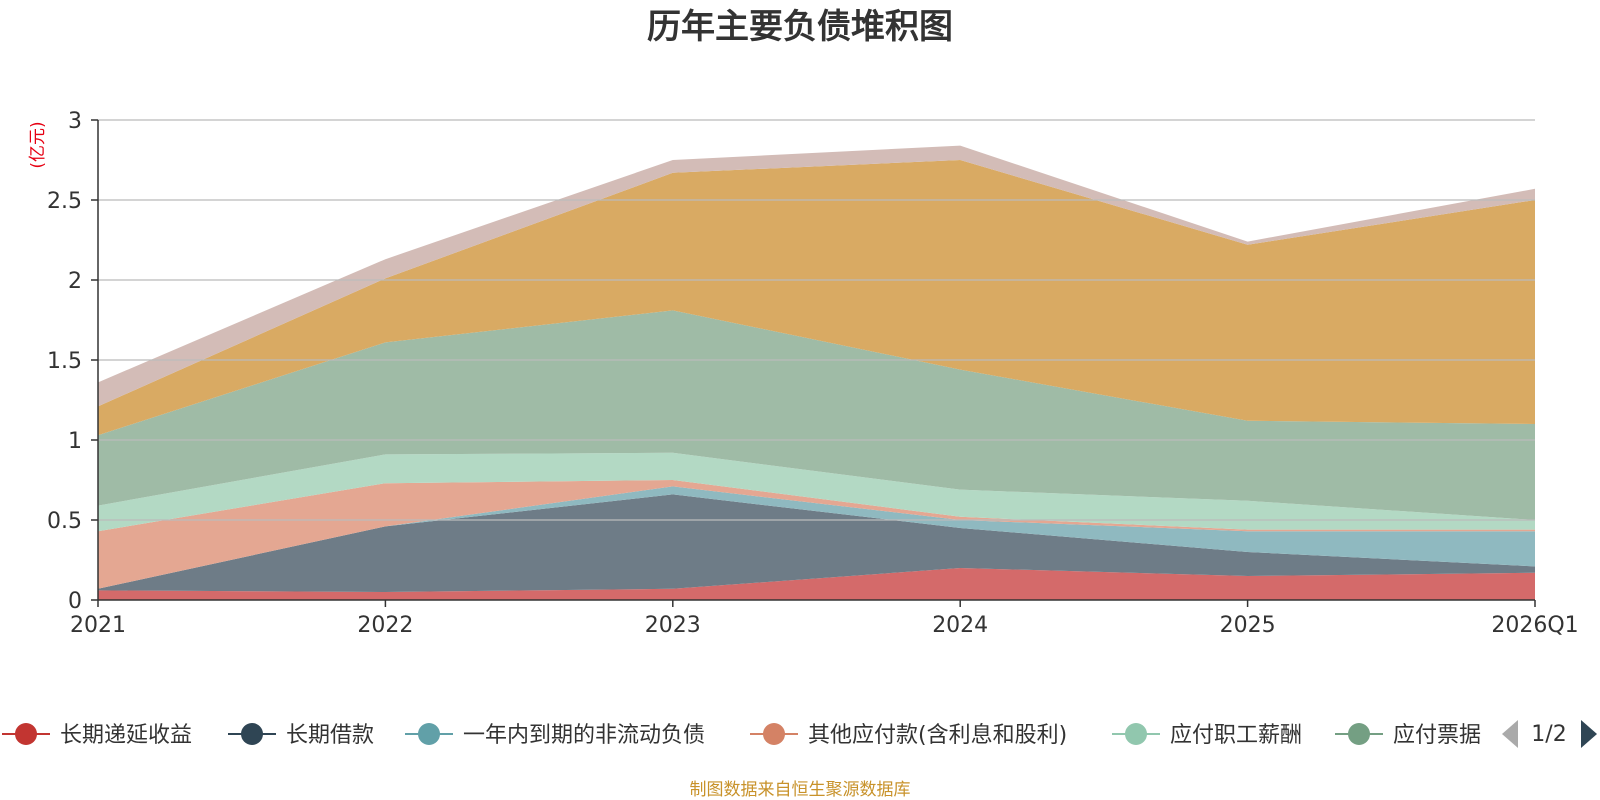  I want to click on legend-item: 长期递延收益, so click(97, 735).